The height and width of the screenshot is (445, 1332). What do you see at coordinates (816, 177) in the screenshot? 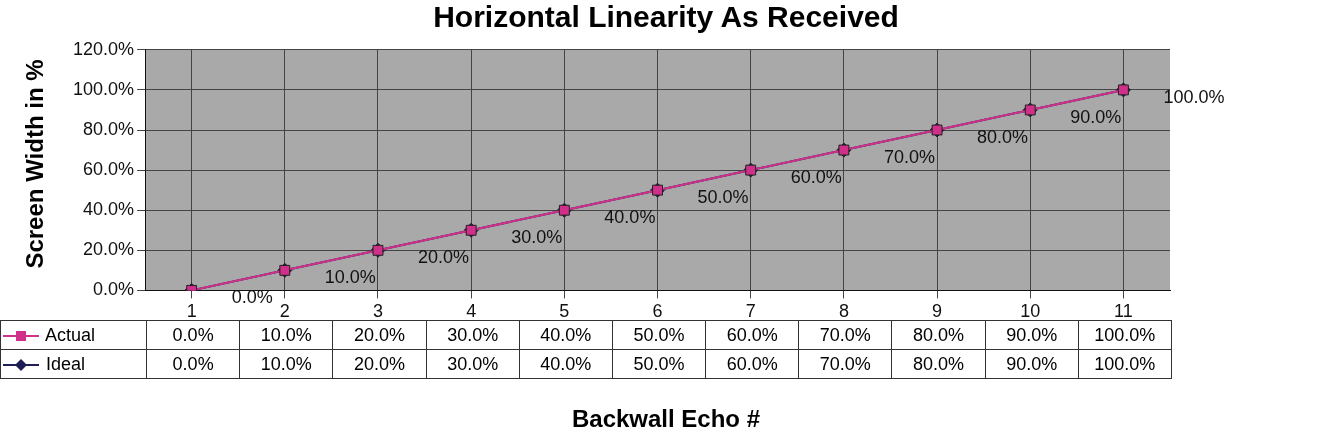
I see `text: 60.0%` at bounding box center [816, 177].